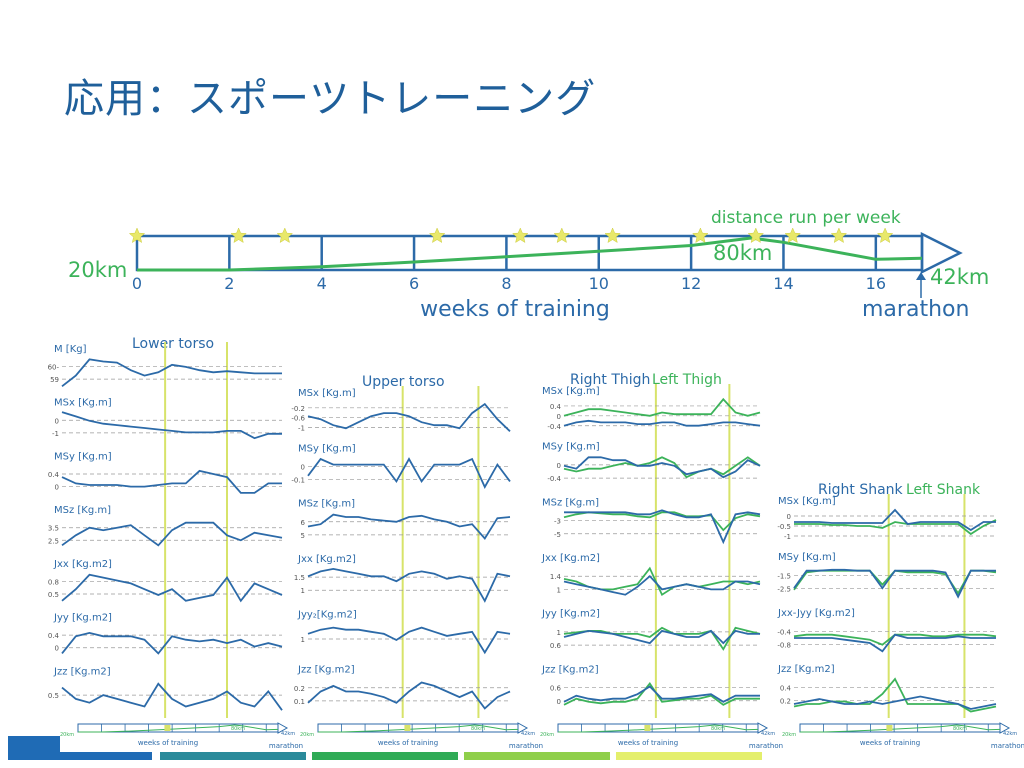 This screenshot has height=768, width=1024. I want to click on tick-label: 6, so click(303, 523).